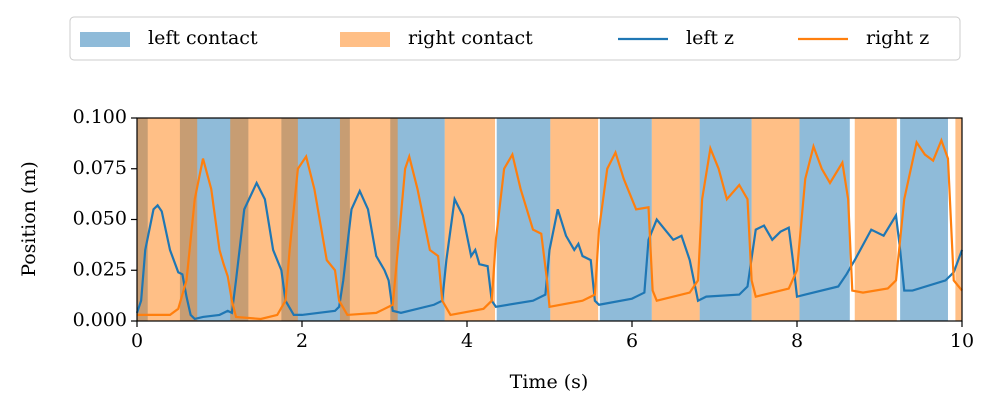 This screenshot has height=414, width=996. What do you see at coordinates (797, 341) in the screenshot?
I see `x-tick-label: 8` at bounding box center [797, 341].